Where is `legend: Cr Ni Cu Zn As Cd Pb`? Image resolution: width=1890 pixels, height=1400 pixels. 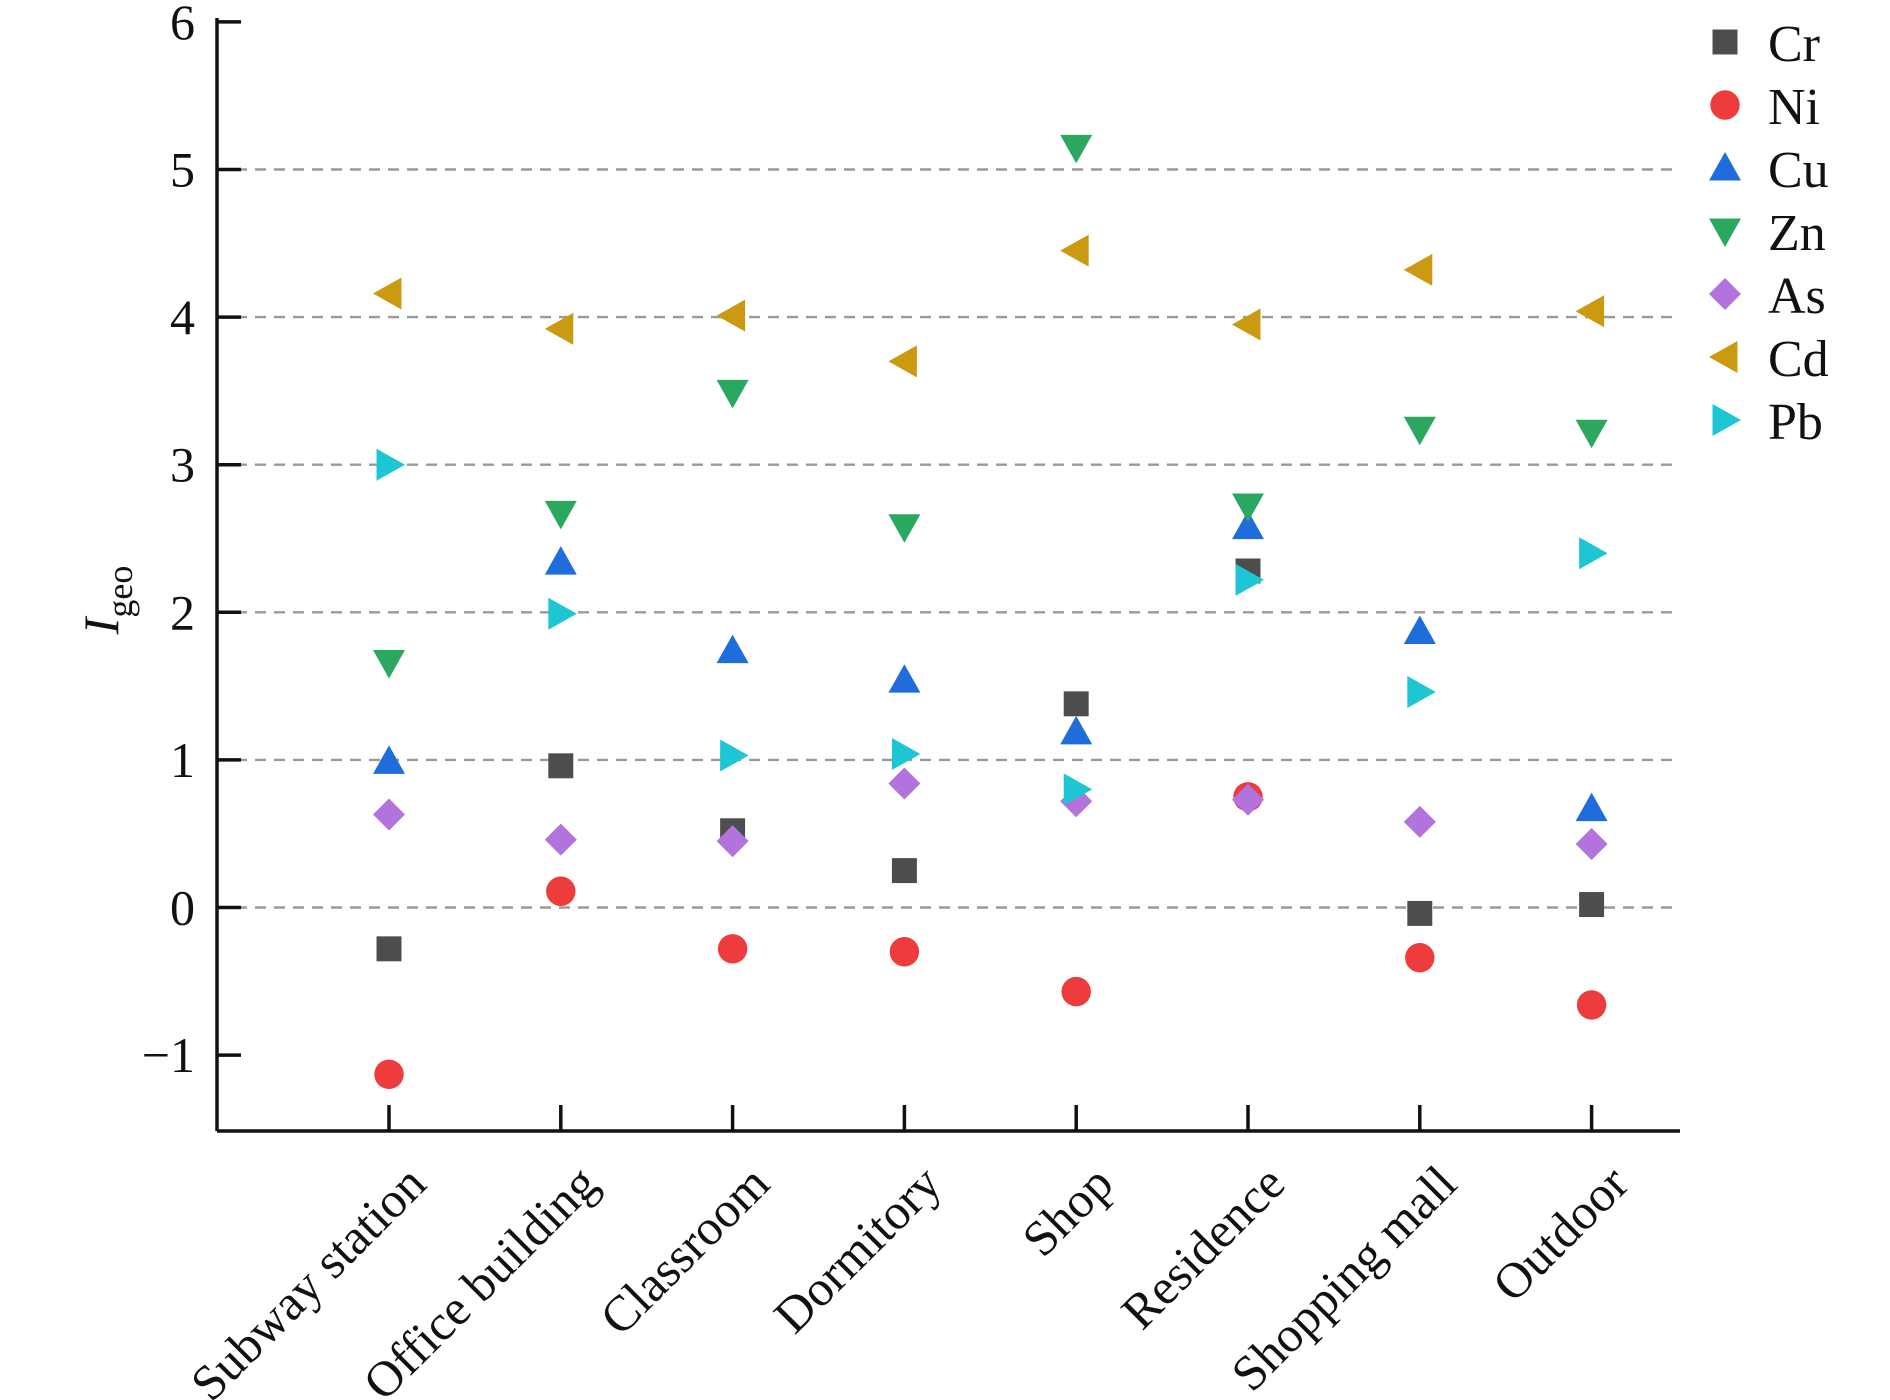
legend: Cr Ni Cu Zn As Cd Pb is located at coordinates (1769, 233).